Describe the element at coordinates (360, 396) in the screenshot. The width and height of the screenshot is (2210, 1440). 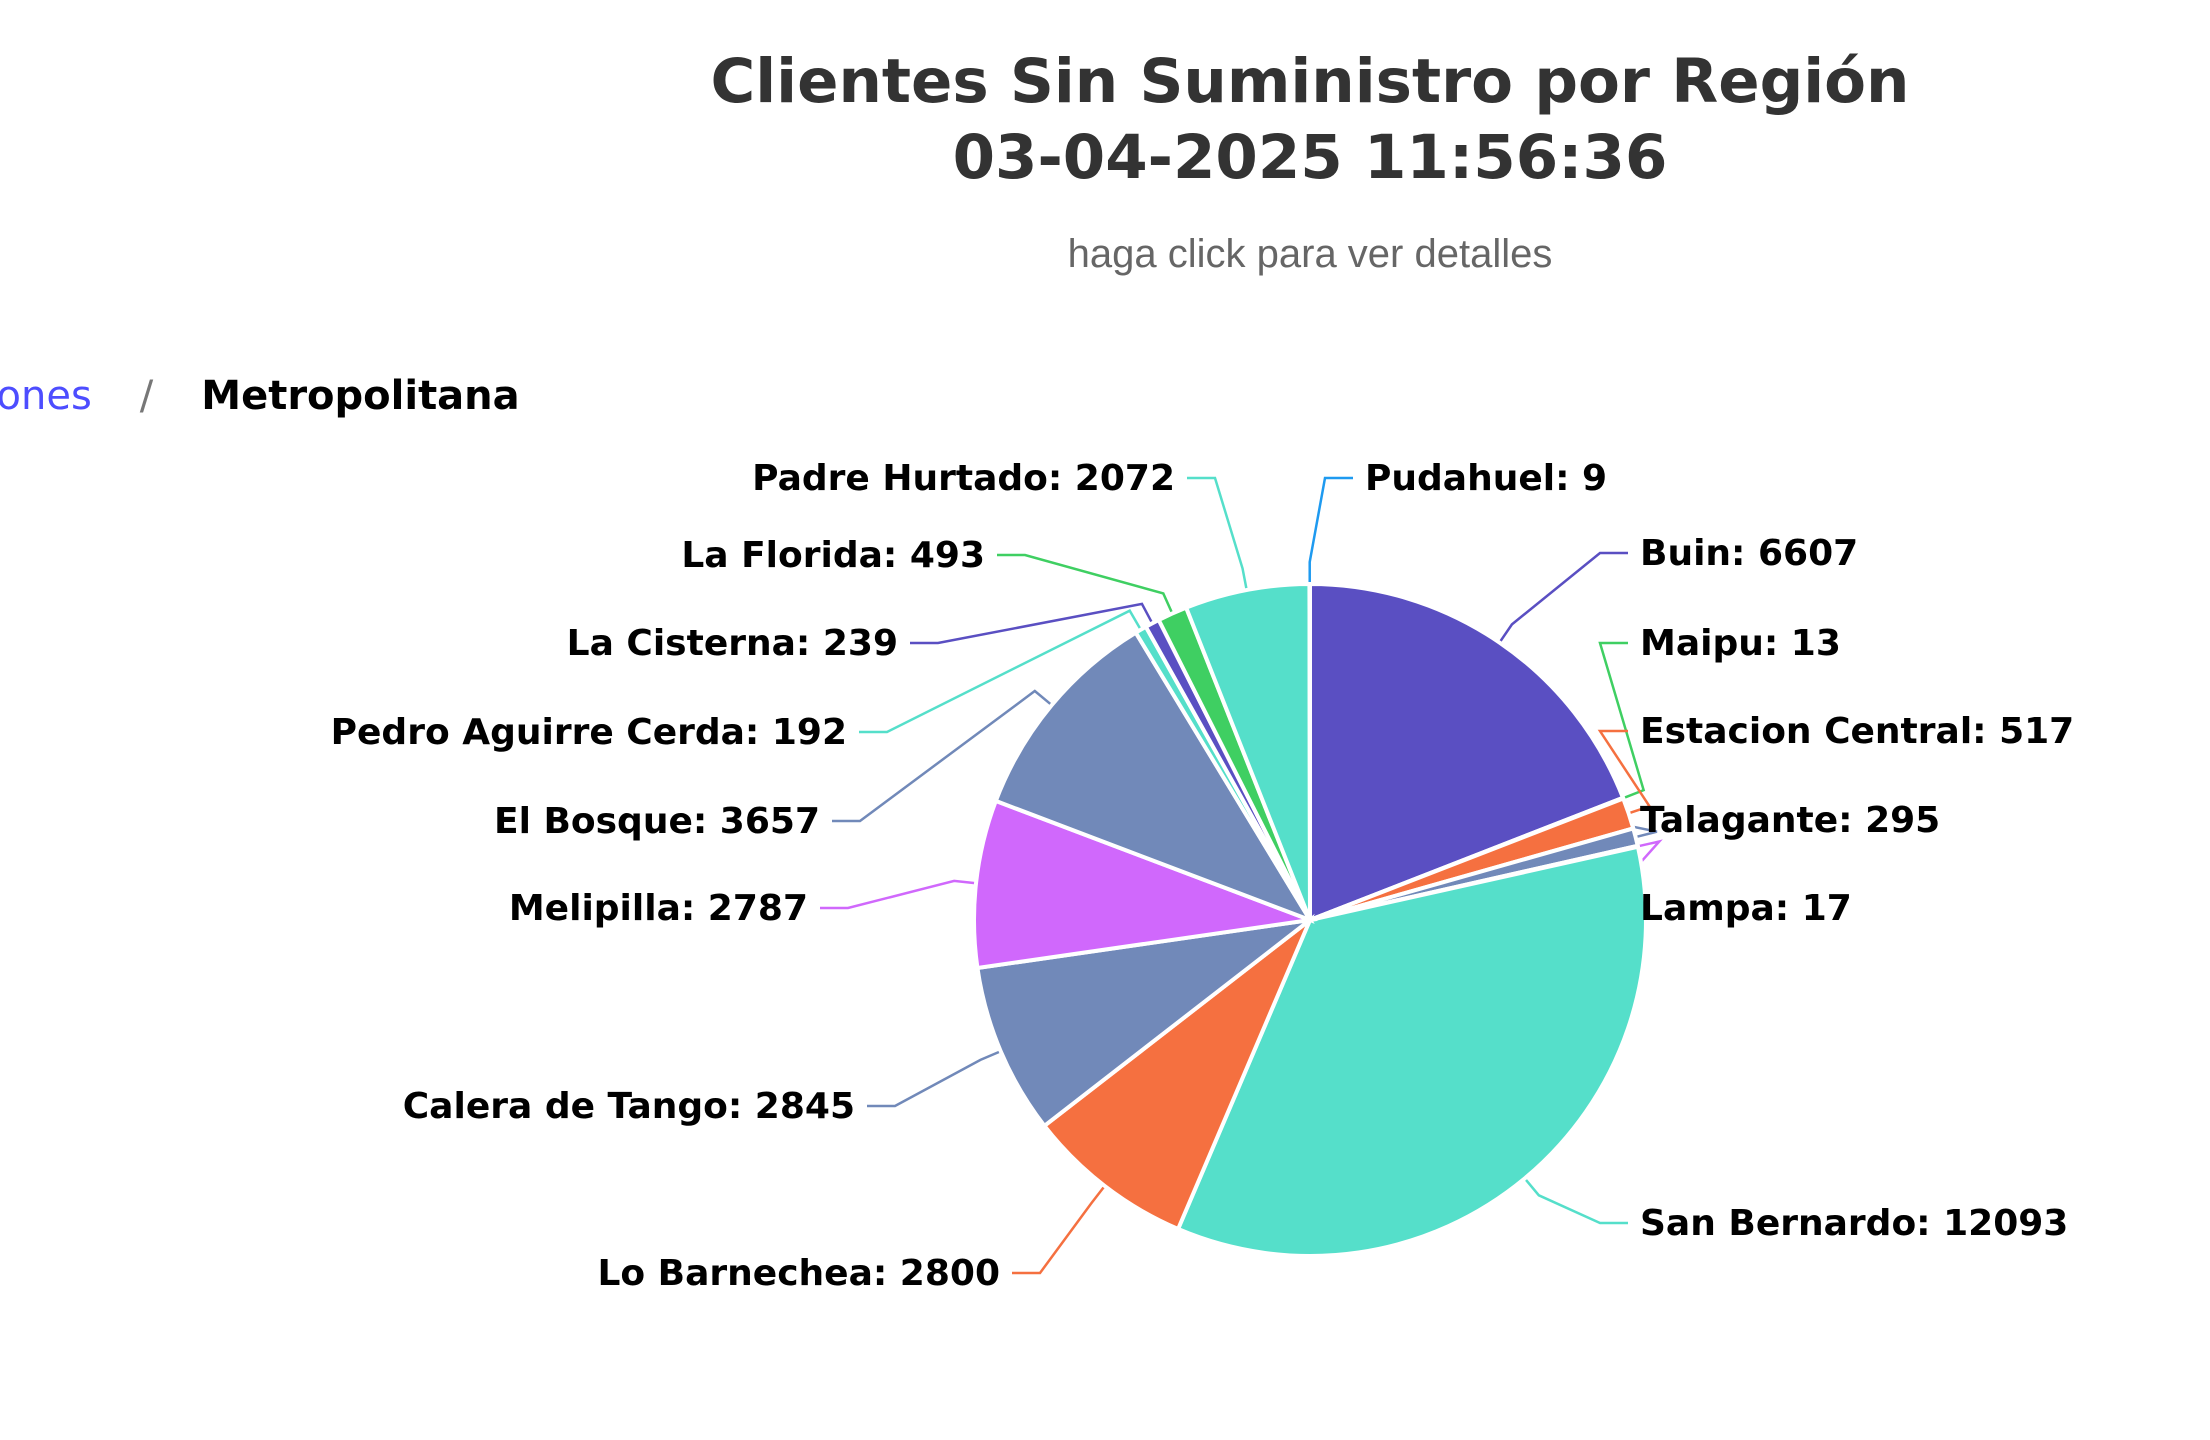
I see `breadcrumb-current: Metropolitana` at that location.